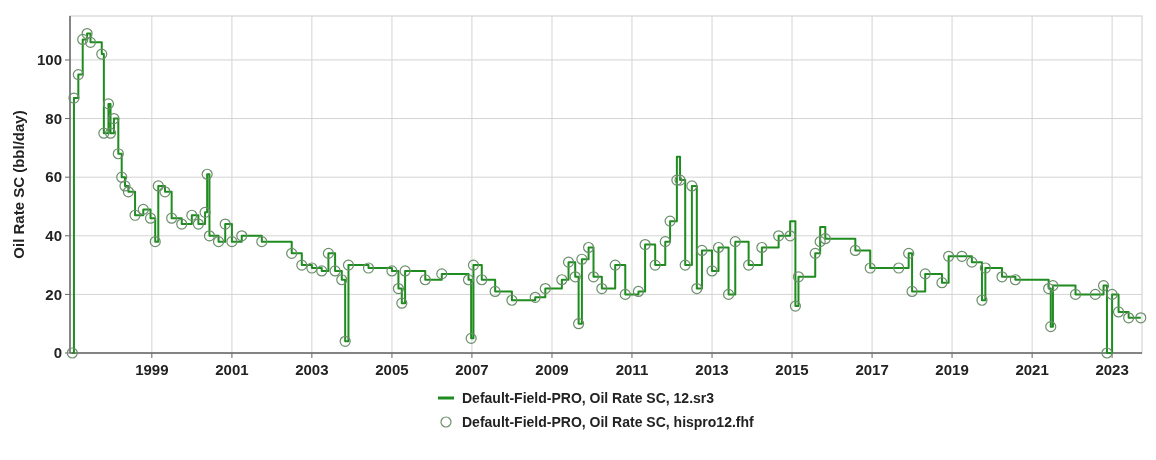 Image resolution: width=1156 pixels, height=460 pixels. Describe the element at coordinates (312, 369) in the screenshot. I see `x-tick-label: 2003` at that location.